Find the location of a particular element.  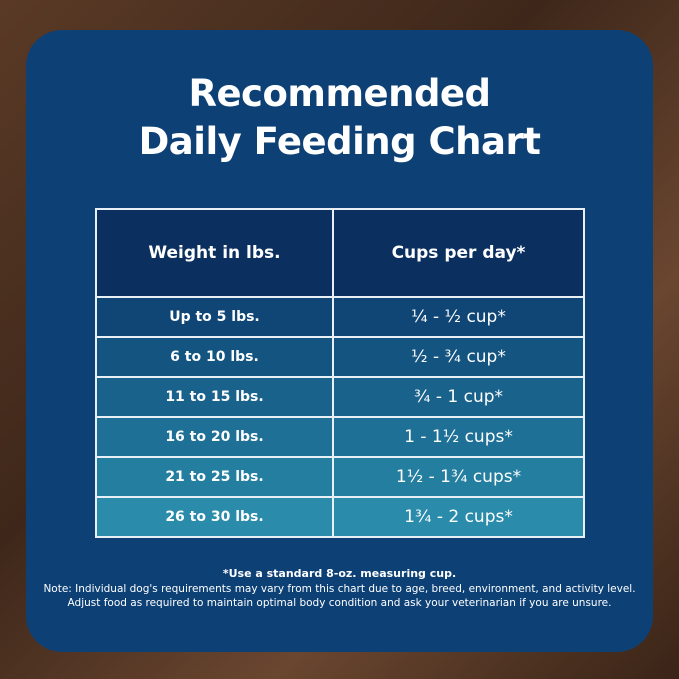

cups-cell: 1¾ - 2 cups* is located at coordinates (458, 517).